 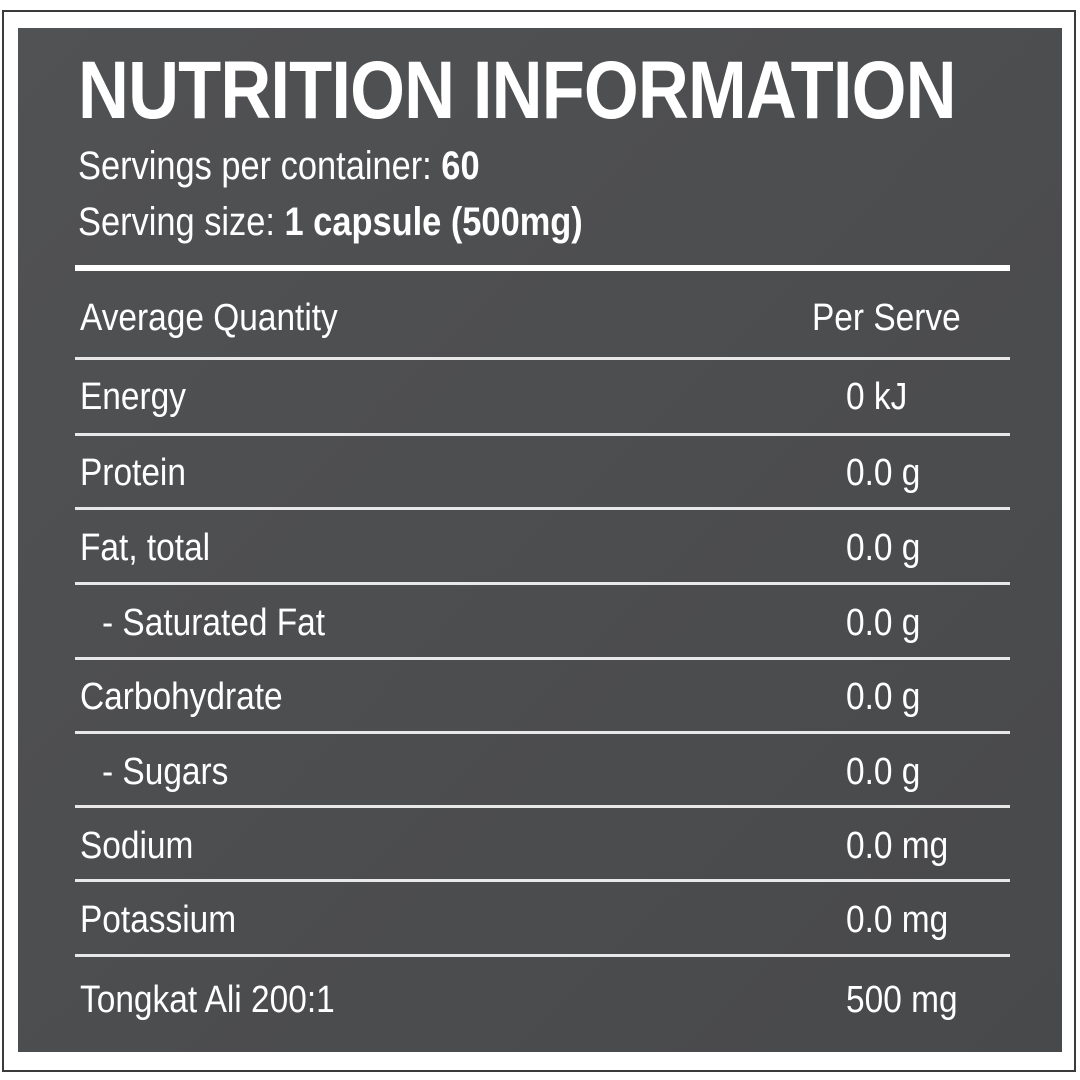 What do you see at coordinates (545, 920) in the screenshot?
I see `table-row: Potassium 0.0 mg` at bounding box center [545, 920].